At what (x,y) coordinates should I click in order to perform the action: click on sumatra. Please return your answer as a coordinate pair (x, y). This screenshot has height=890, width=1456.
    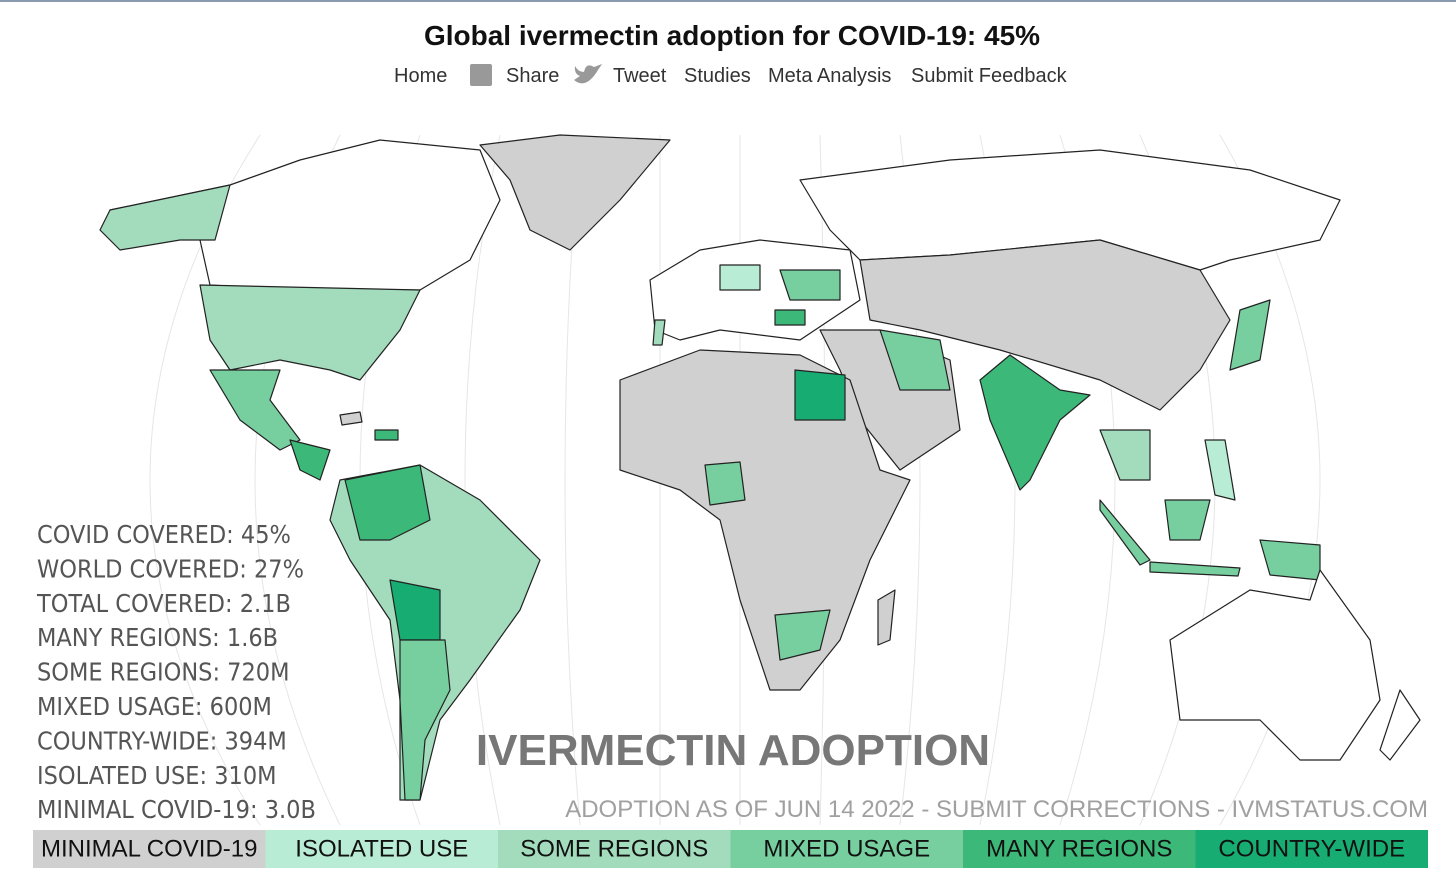
    Looking at the image, I should click on (1125, 532).